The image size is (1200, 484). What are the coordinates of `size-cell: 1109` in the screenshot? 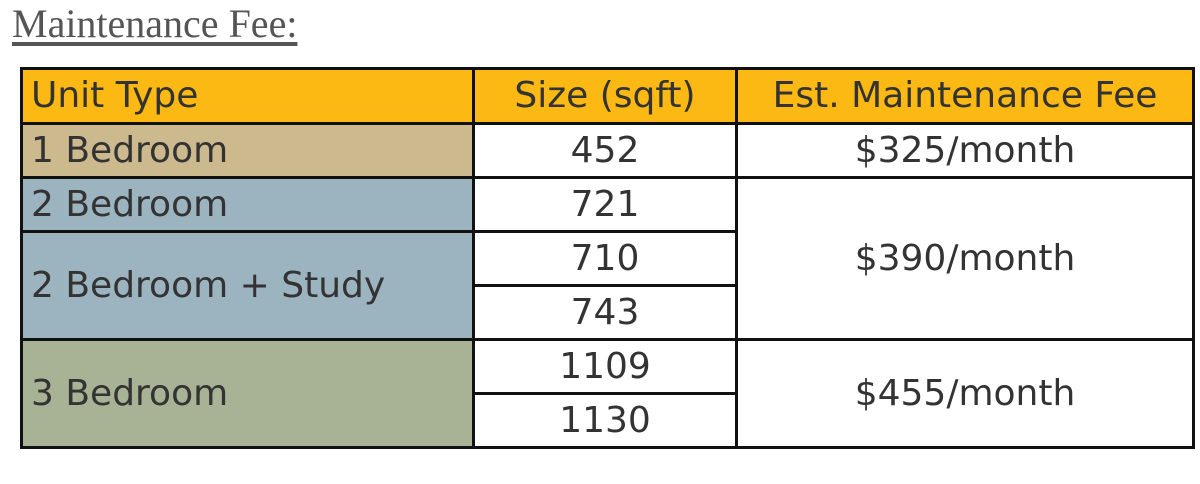 It's located at (605, 366).